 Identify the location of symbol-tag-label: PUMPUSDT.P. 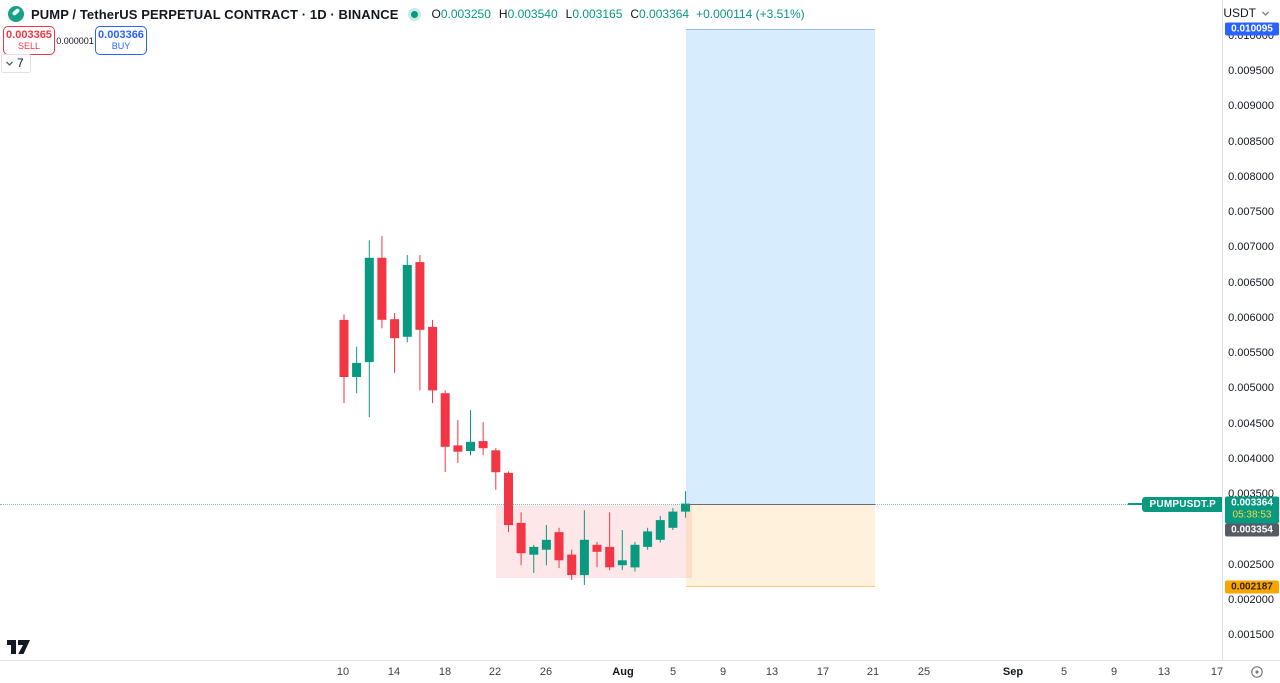
(1181, 504).